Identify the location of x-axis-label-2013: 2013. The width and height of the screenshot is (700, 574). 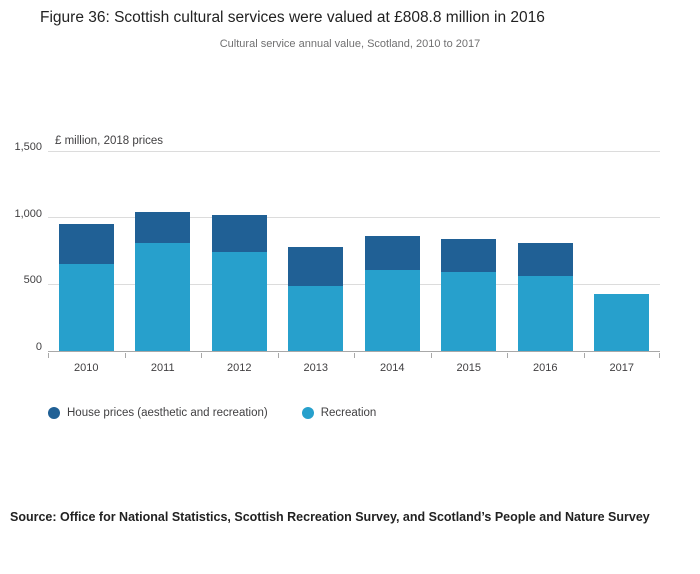
(315, 368).